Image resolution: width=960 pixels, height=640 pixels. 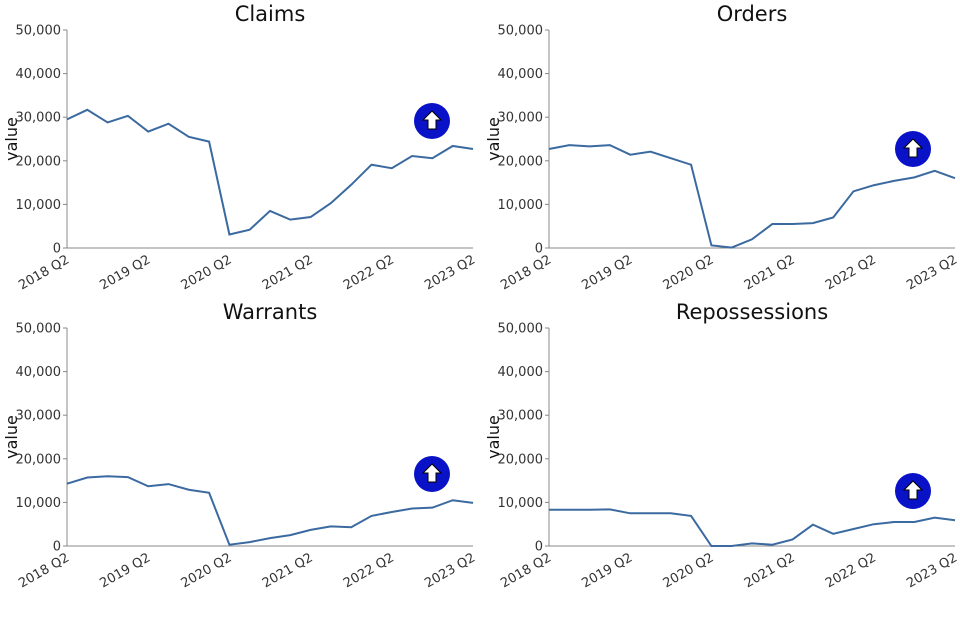 What do you see at coordinates (270, 14) in the screenshot?
I see `chart-title: Claims` at bounding box center [270, 14].